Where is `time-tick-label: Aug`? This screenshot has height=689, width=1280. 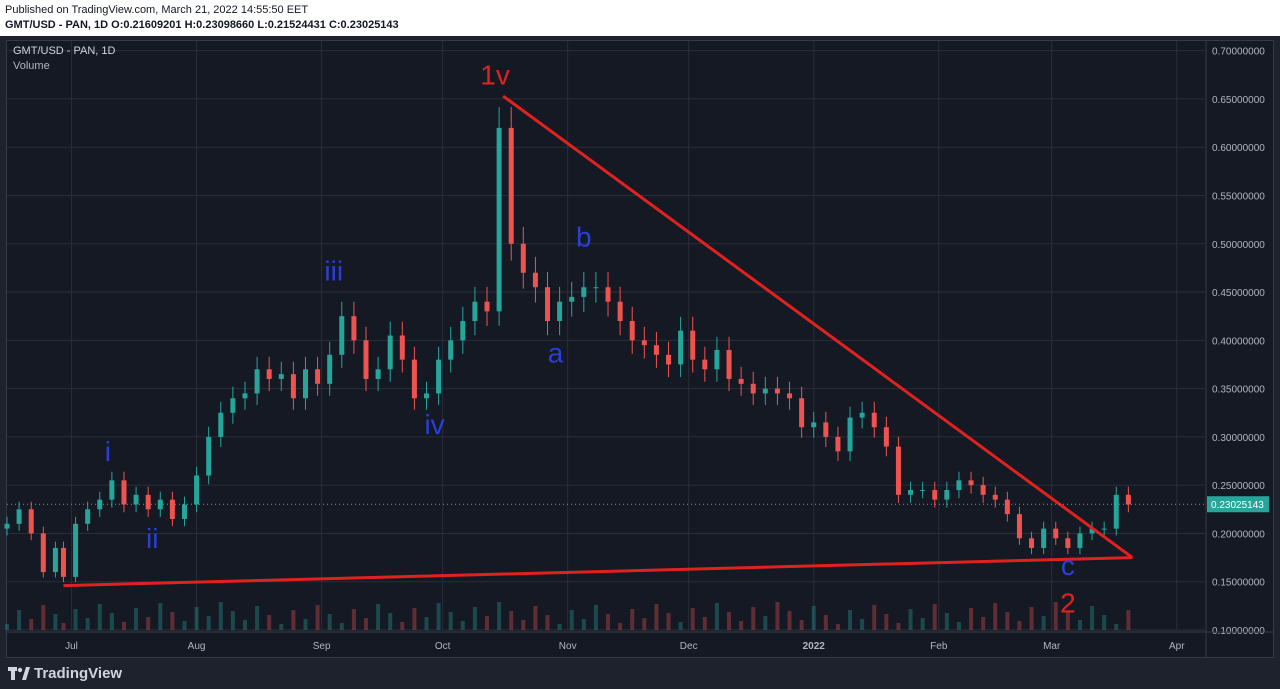
time-tick-label: Aug is located at coordinates (197, 646).